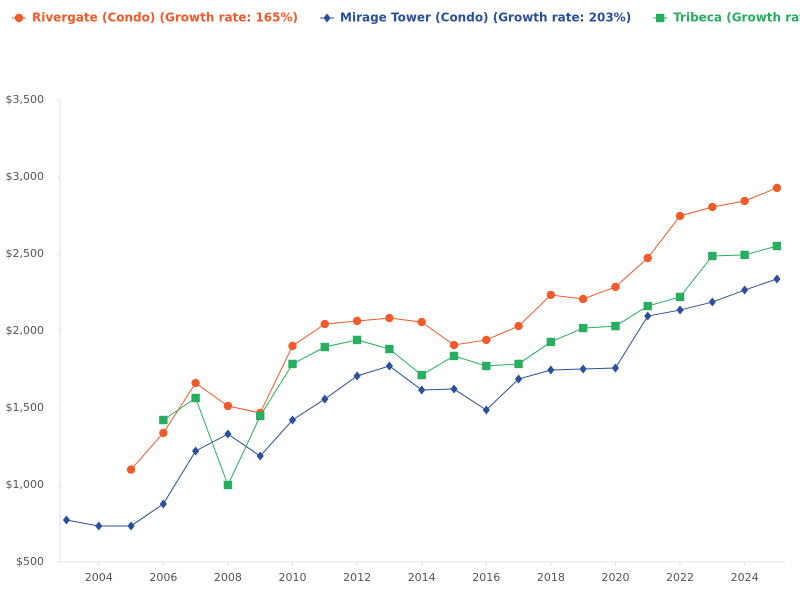 Image resolution: width=800 pixels, height=600 pixels. What do you see at coordinates (30, 561) in the screenshot?
I see `y-tick-label: $500` at bounding box center [30, 561].